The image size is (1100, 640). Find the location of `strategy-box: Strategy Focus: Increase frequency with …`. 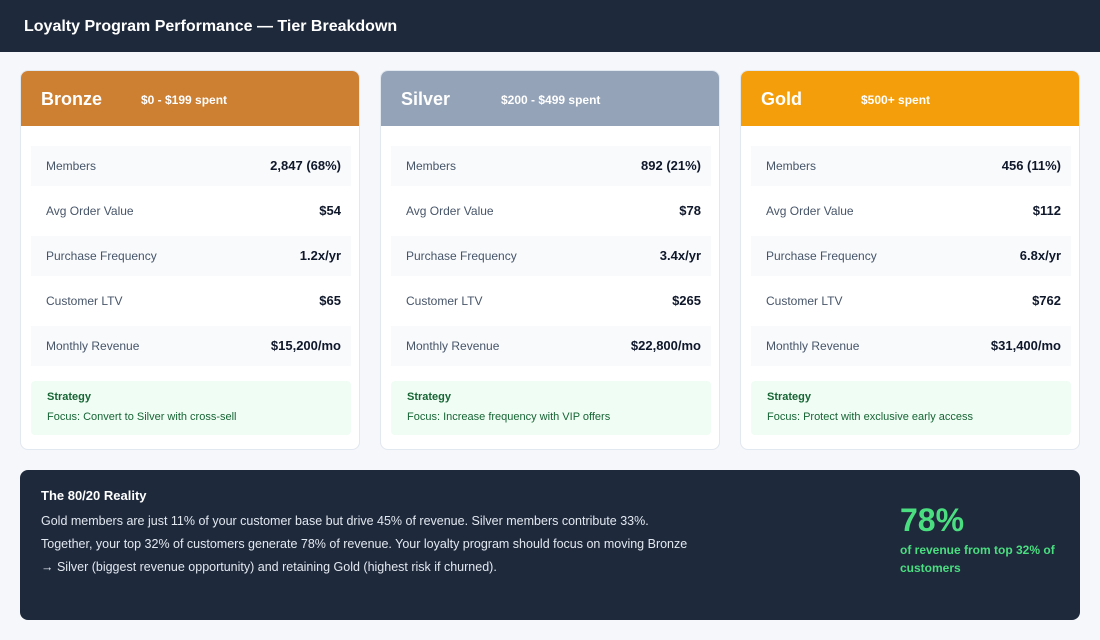

strategy-box: Strategy Focus: Increase frequency with … is located at coordinates (551, 408).